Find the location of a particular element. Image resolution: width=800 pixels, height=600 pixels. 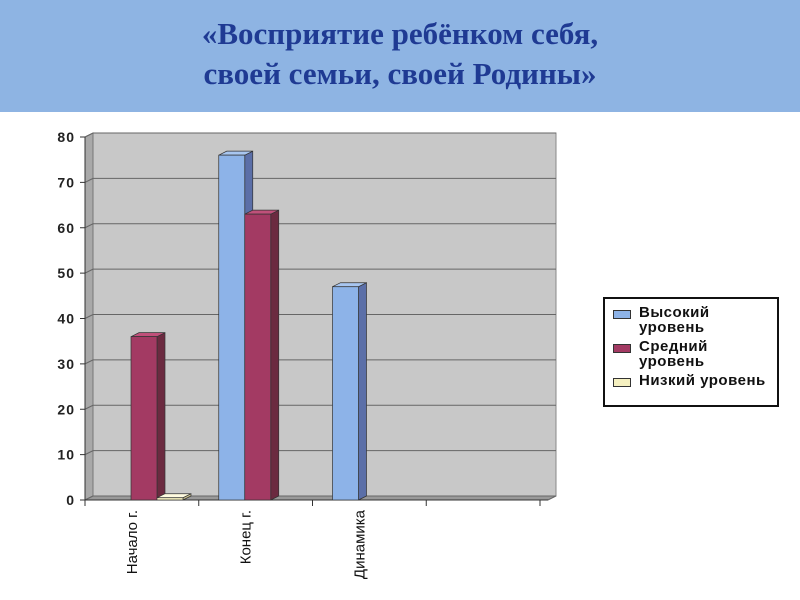

legend-item-low: Низкий уровень is located at coordinates (691, 380).